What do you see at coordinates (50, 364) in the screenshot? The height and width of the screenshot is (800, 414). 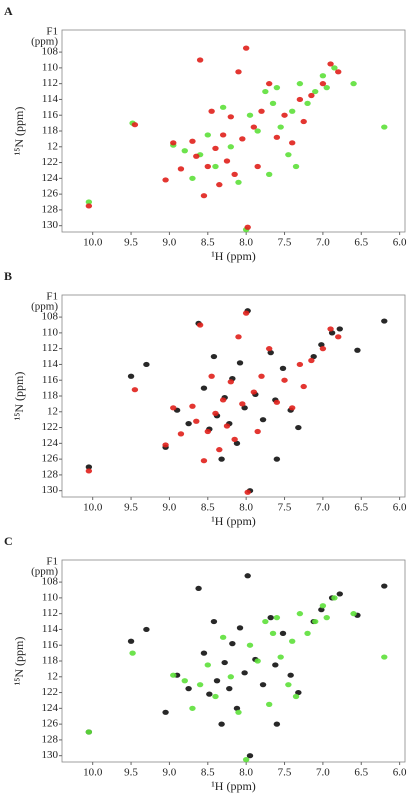 I see `y-tick-label: 114` at bounding box center [50, 364].